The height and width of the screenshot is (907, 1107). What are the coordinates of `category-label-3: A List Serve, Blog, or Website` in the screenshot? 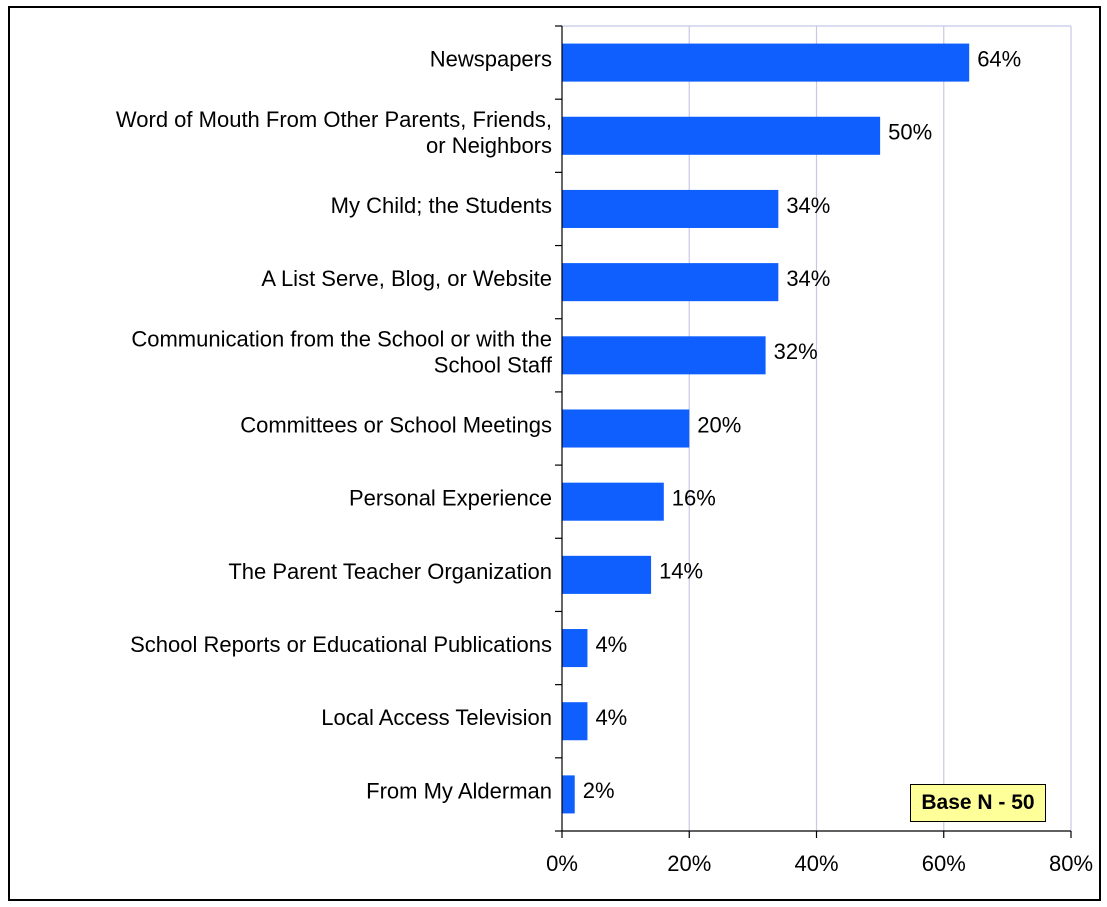 It's located at (406, 278).